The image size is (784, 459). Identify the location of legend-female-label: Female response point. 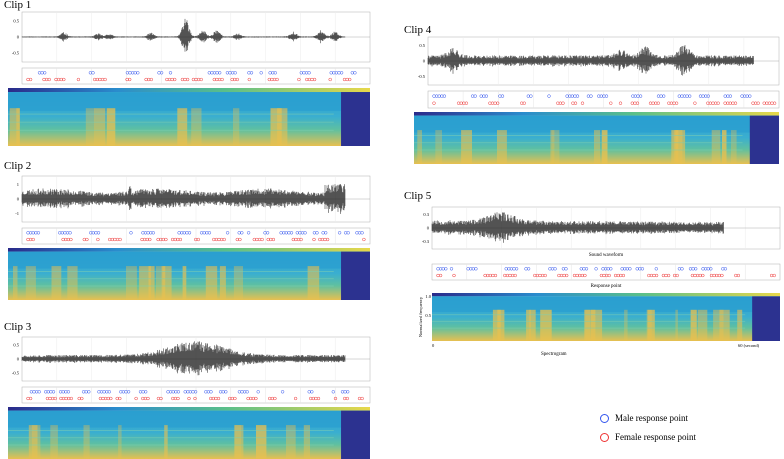
(655, 437).